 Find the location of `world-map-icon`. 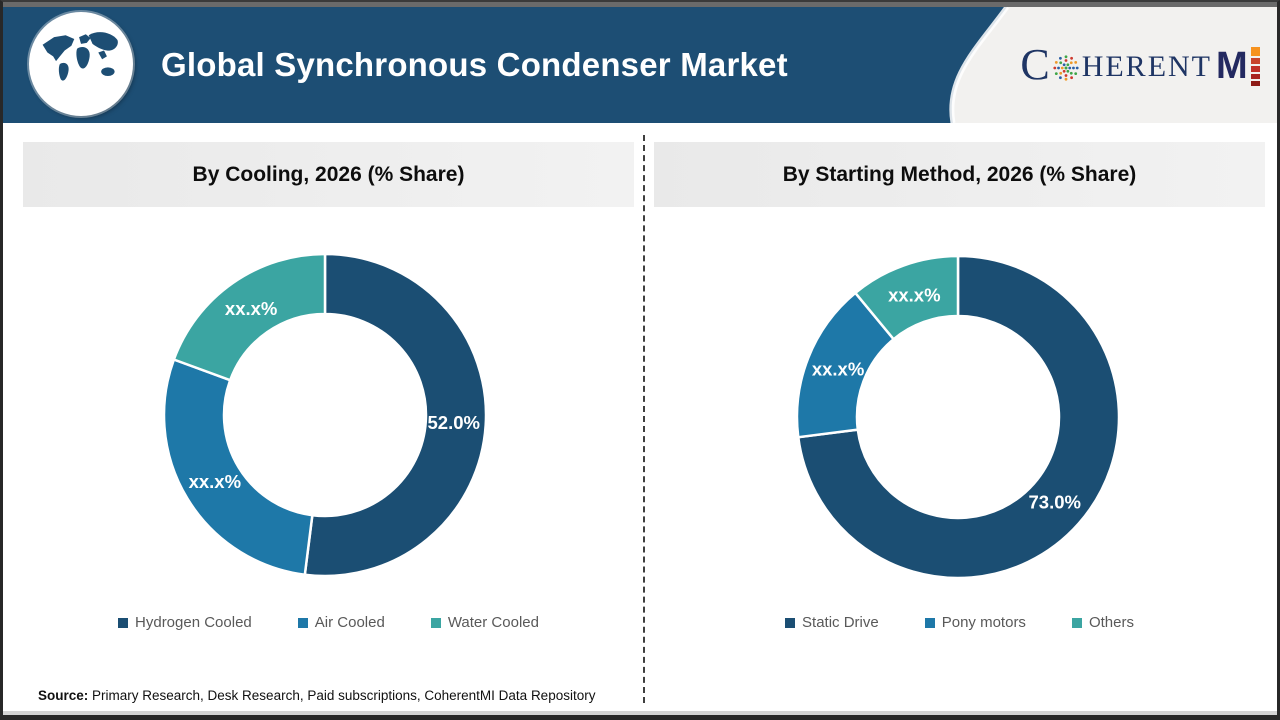

world-map-icon is located at coordinates (80, 56).